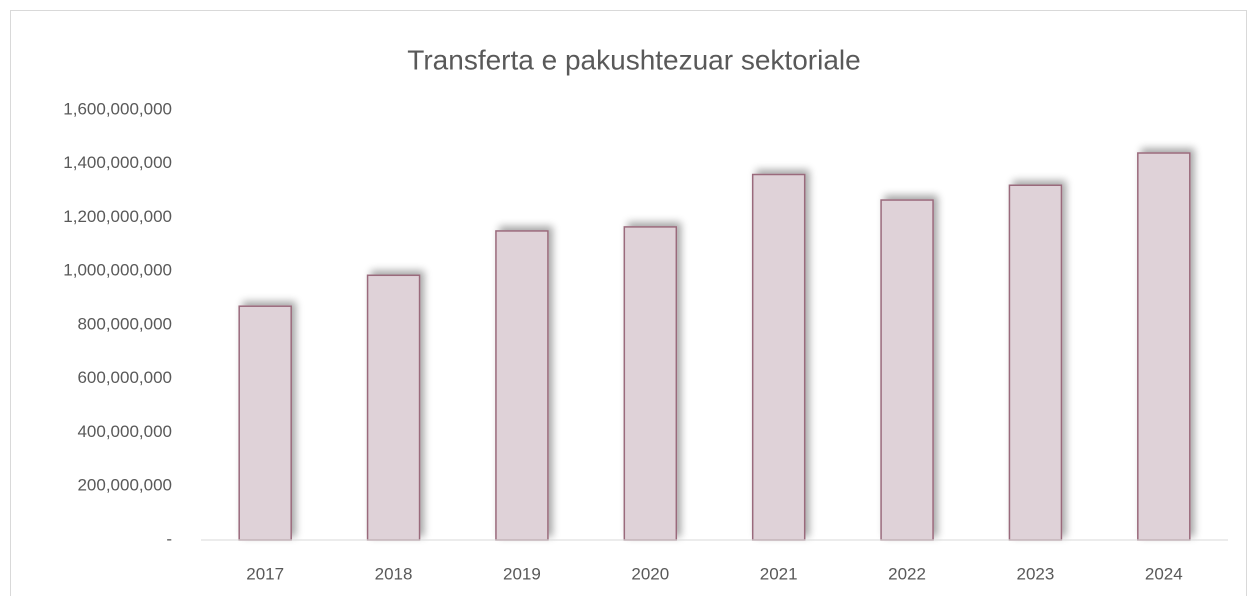 This screenshot has height=596, width=1248. Describe the element at coordinates (117, 162) in the screenshot. I see `y-tick-label: 1,400,000,000` at that location.